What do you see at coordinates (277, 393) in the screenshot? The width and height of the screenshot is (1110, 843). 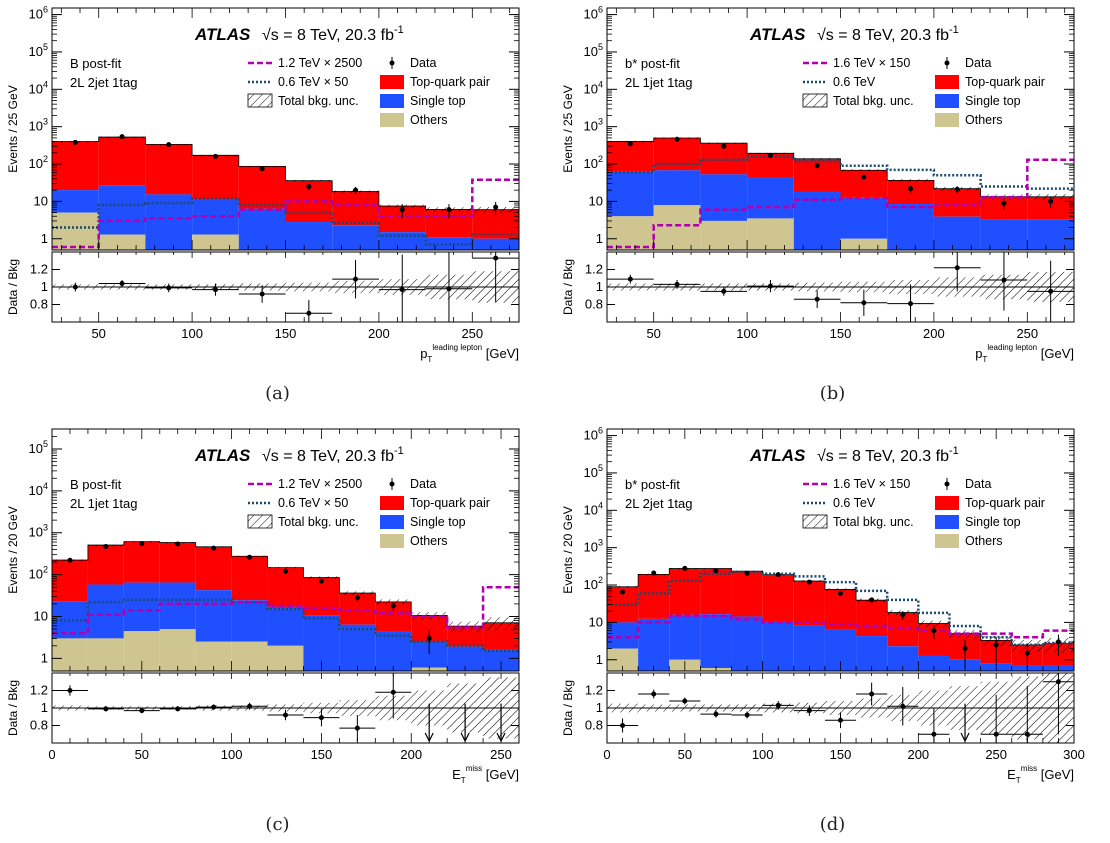 I see `panel-label-a: (a)` at bounding box center [277, 393].